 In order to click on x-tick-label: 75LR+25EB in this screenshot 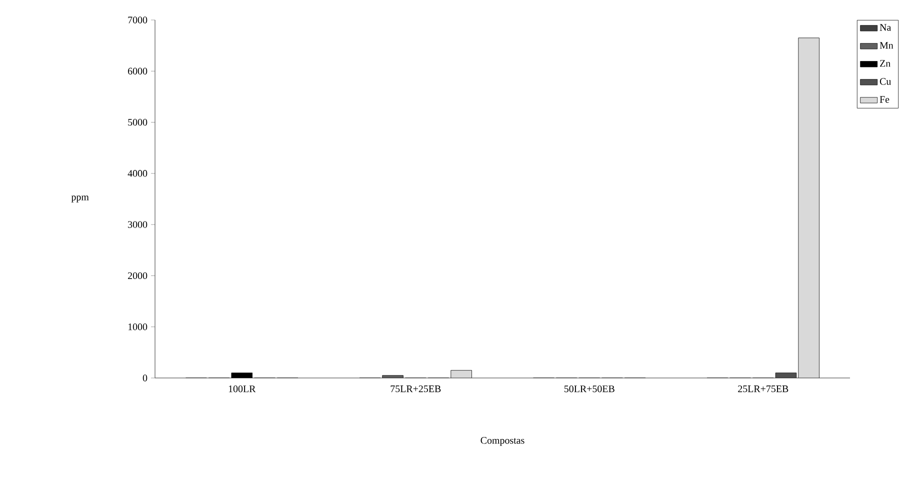, I will do `click(415, 388)`.